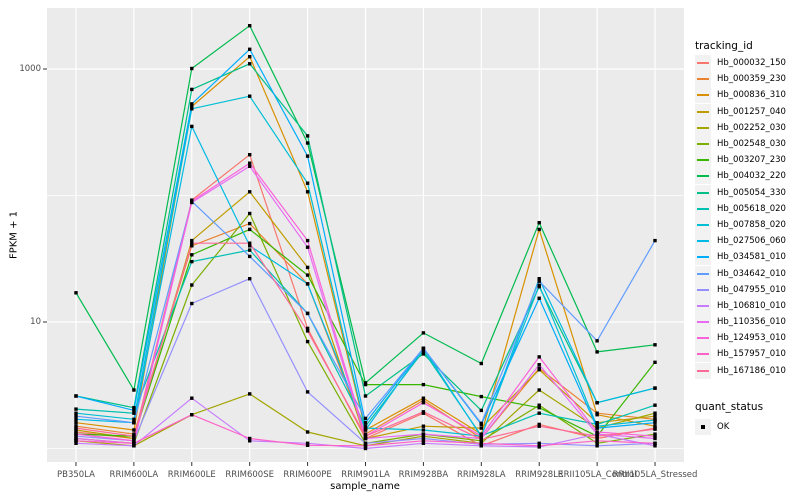 The width and height of the screenshot is (800, 500). What do you see at coordinates (740, 144) in the screenshot?
I see `legend-item: Hb_002548_030` at bounding box center [740, 144].